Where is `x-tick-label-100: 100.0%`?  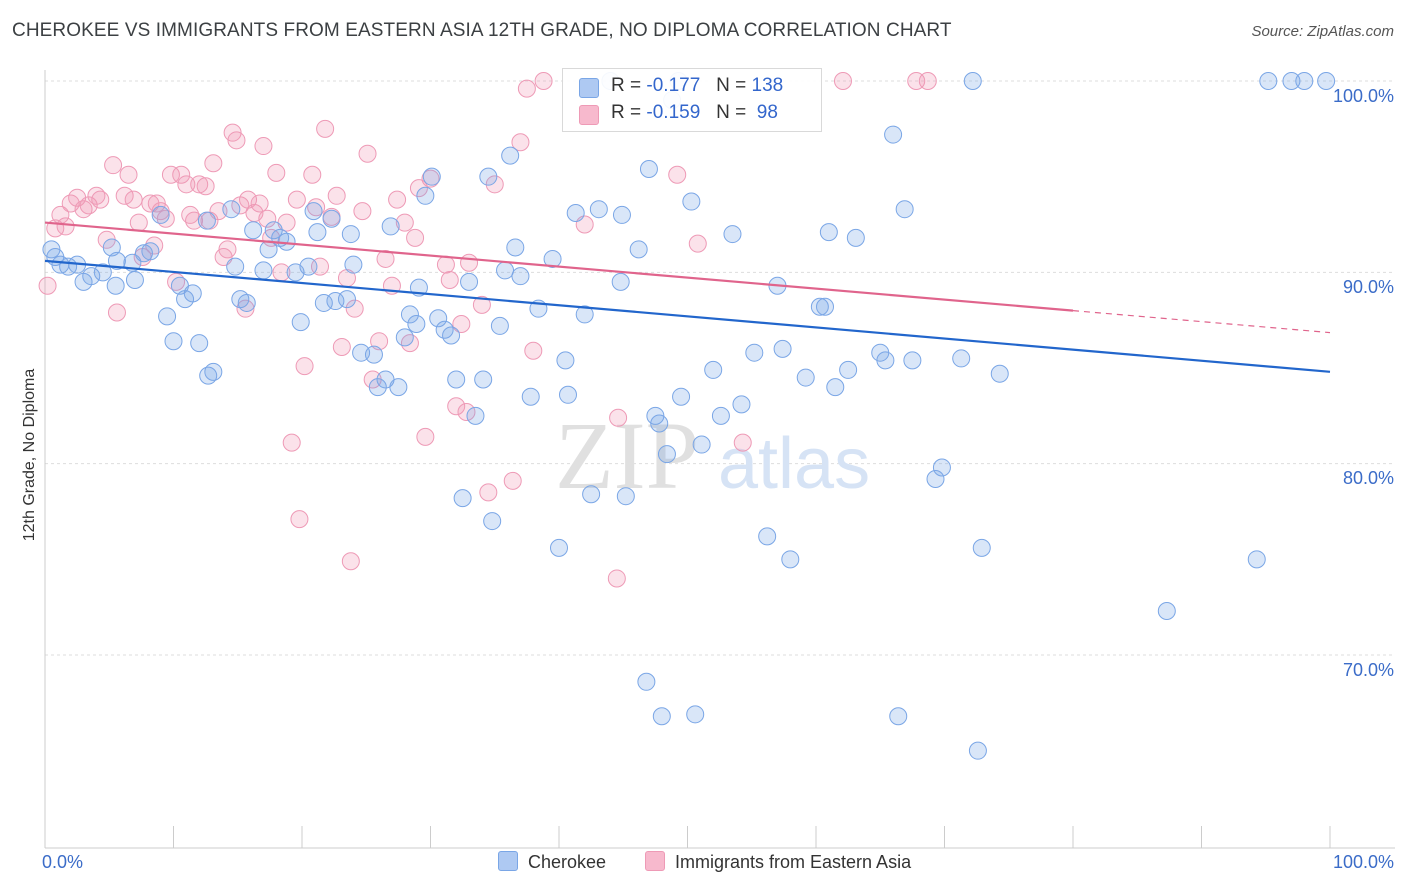 x-tick-label-100: 100.0% is located at coordinates (1363, 862).